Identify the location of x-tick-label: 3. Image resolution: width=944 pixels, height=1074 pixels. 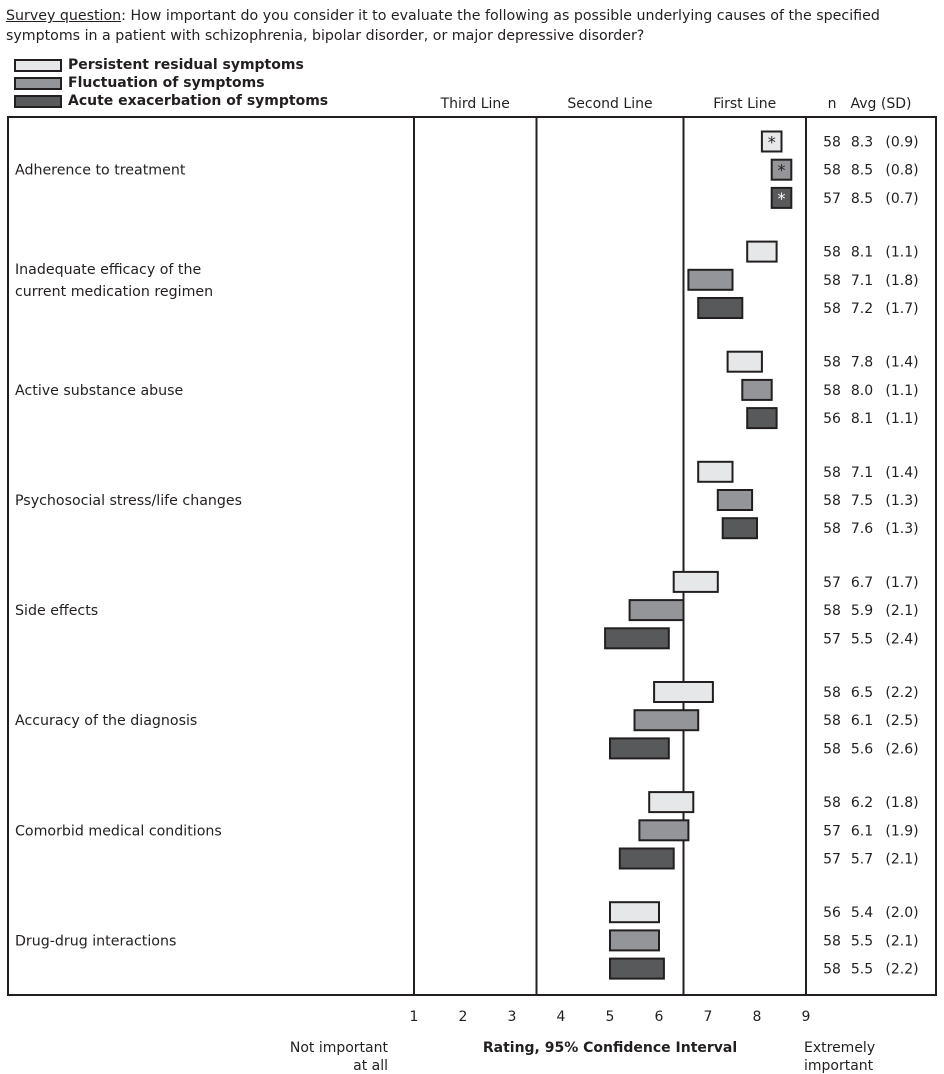
(512, 1017).